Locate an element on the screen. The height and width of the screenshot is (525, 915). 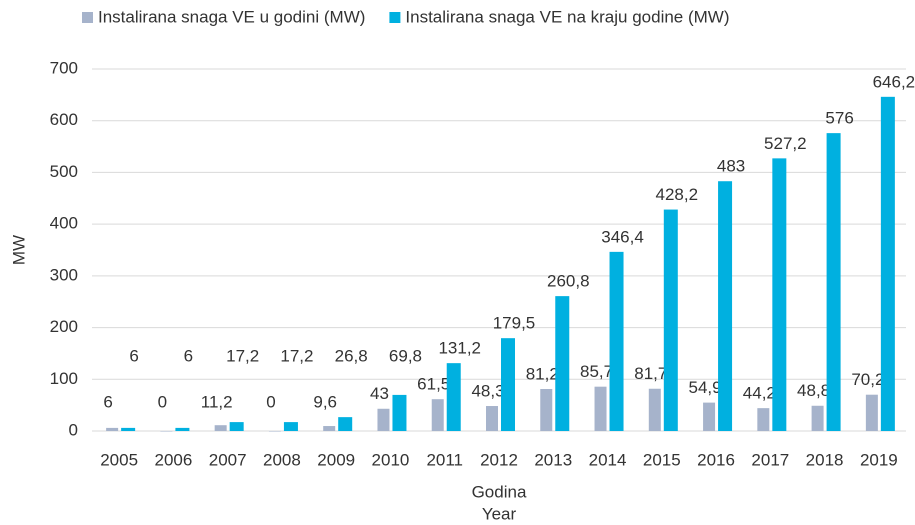
data-label: 48,3 is located at coordinates (487, 391).